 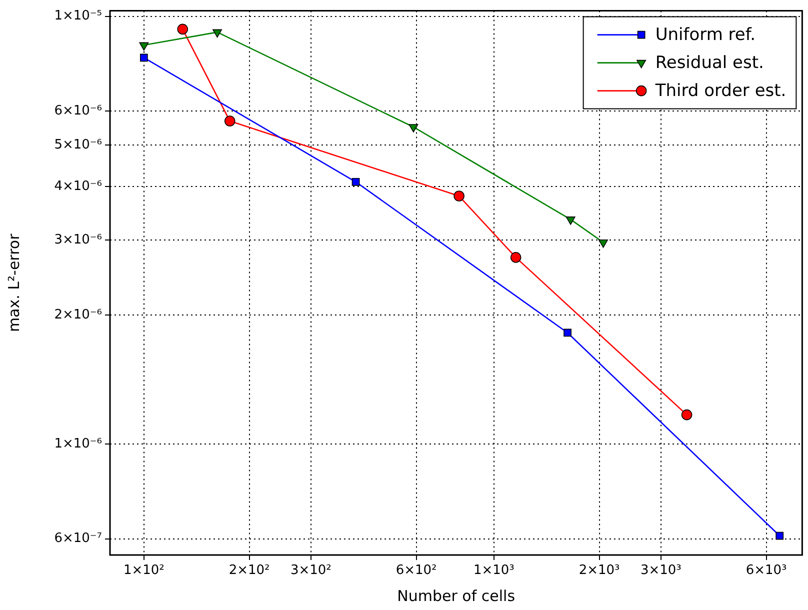 What do you see at coordinates (143, 570) in the screenshot?
I see `x-tick-label: 1×10²` at bounding box center [143, 570].